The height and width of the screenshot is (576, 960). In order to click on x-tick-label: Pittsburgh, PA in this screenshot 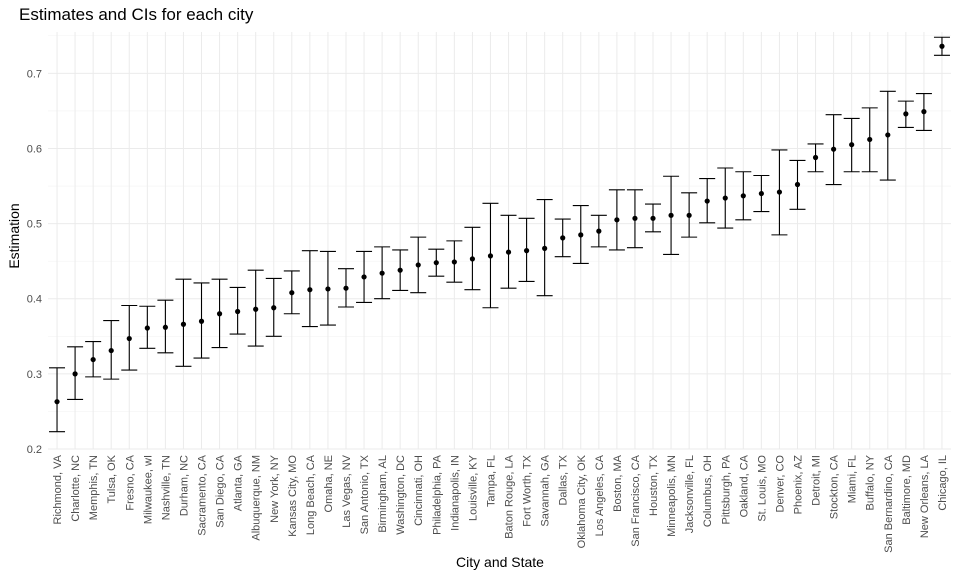, I will do `click(726, 489)`.